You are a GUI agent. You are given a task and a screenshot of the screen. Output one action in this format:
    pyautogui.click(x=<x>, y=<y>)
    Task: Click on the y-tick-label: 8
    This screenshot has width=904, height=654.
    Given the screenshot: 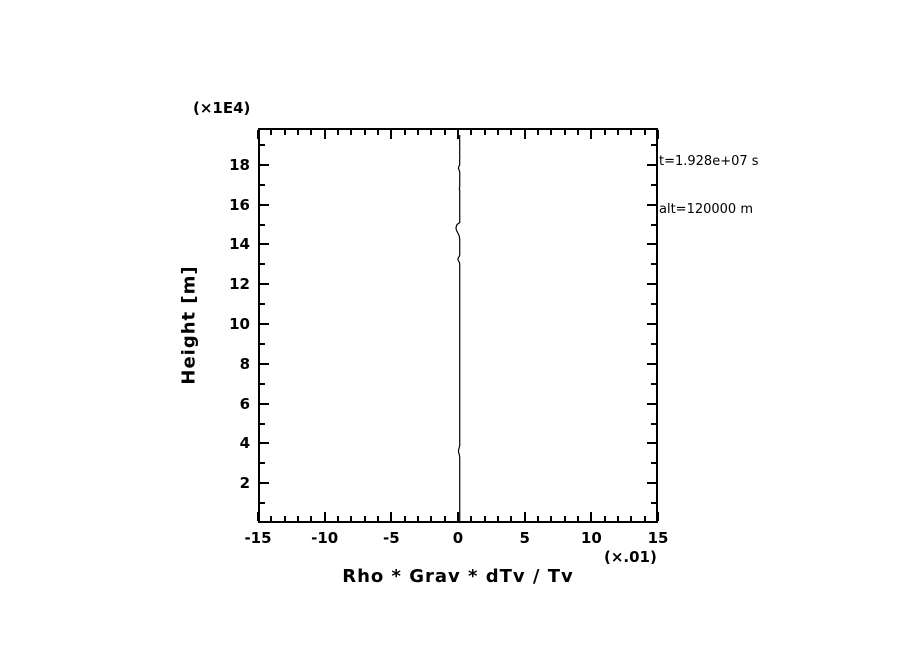 What is the action you would take?
    pyautogui.click(x=244, y=363)
    